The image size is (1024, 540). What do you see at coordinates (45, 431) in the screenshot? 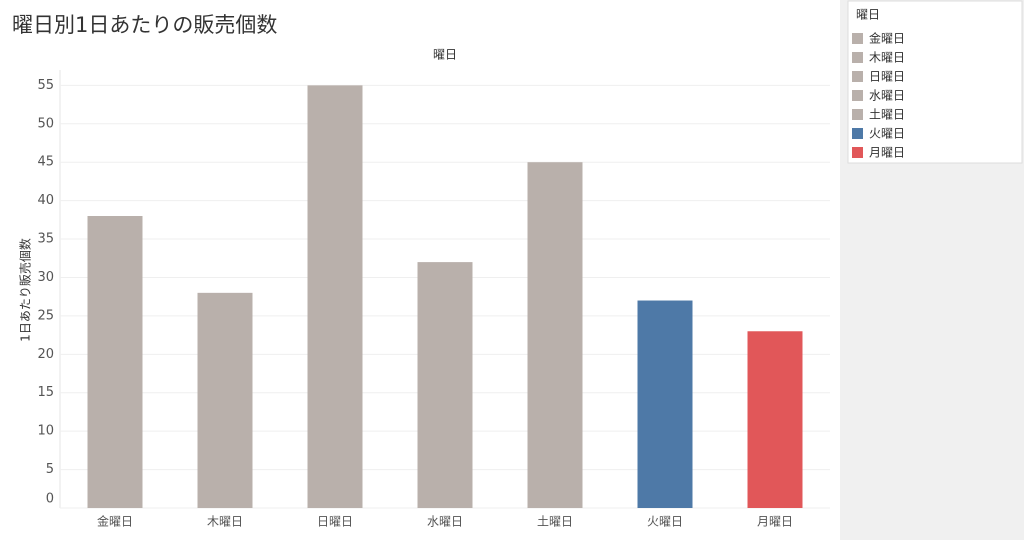
I see `y-tick-label: 10` at bounding box center [45, 431].